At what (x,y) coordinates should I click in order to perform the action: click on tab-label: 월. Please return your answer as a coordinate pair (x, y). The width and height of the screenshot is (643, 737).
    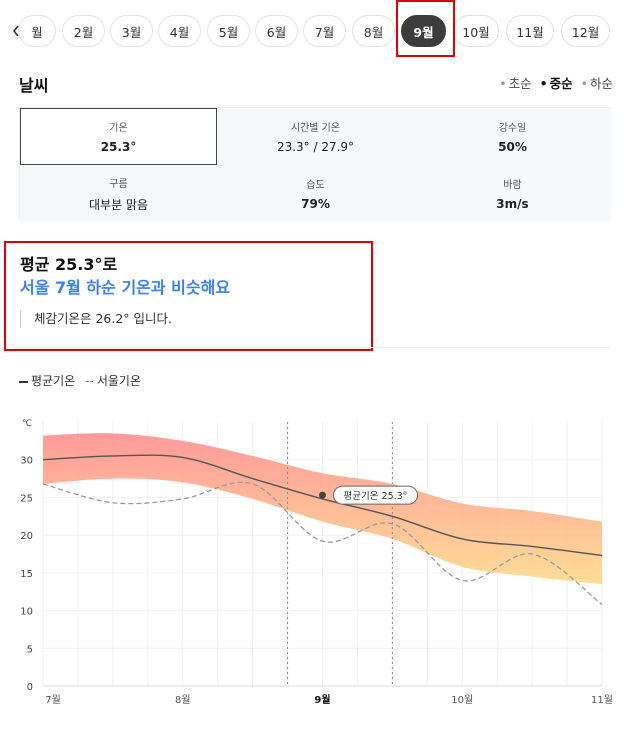
    Looking at the image, I should click on (37, 32).